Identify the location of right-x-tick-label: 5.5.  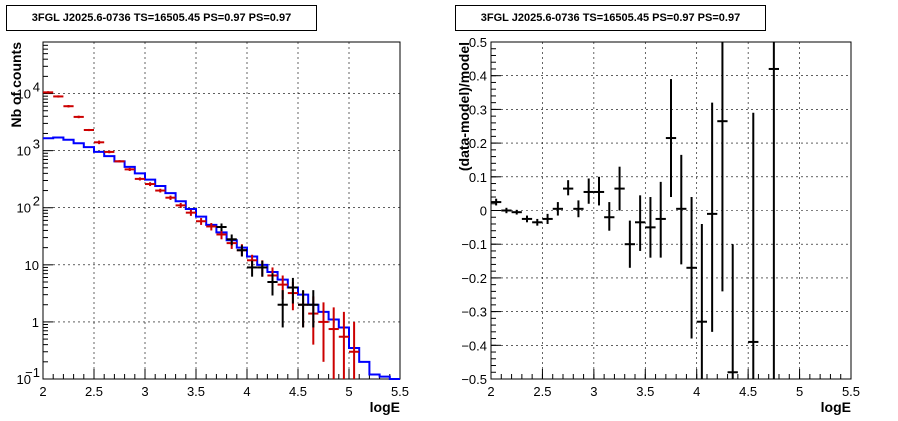
(851, 391).